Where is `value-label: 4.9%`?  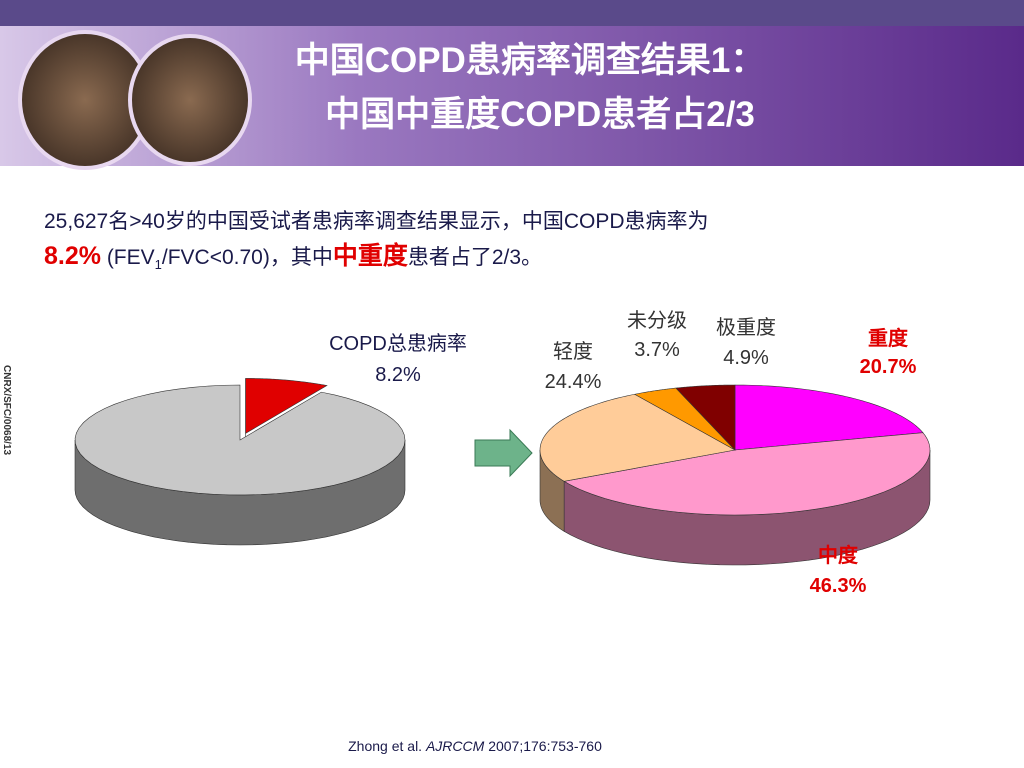 value-label: 4.9% is located at coordinates (746, 358).